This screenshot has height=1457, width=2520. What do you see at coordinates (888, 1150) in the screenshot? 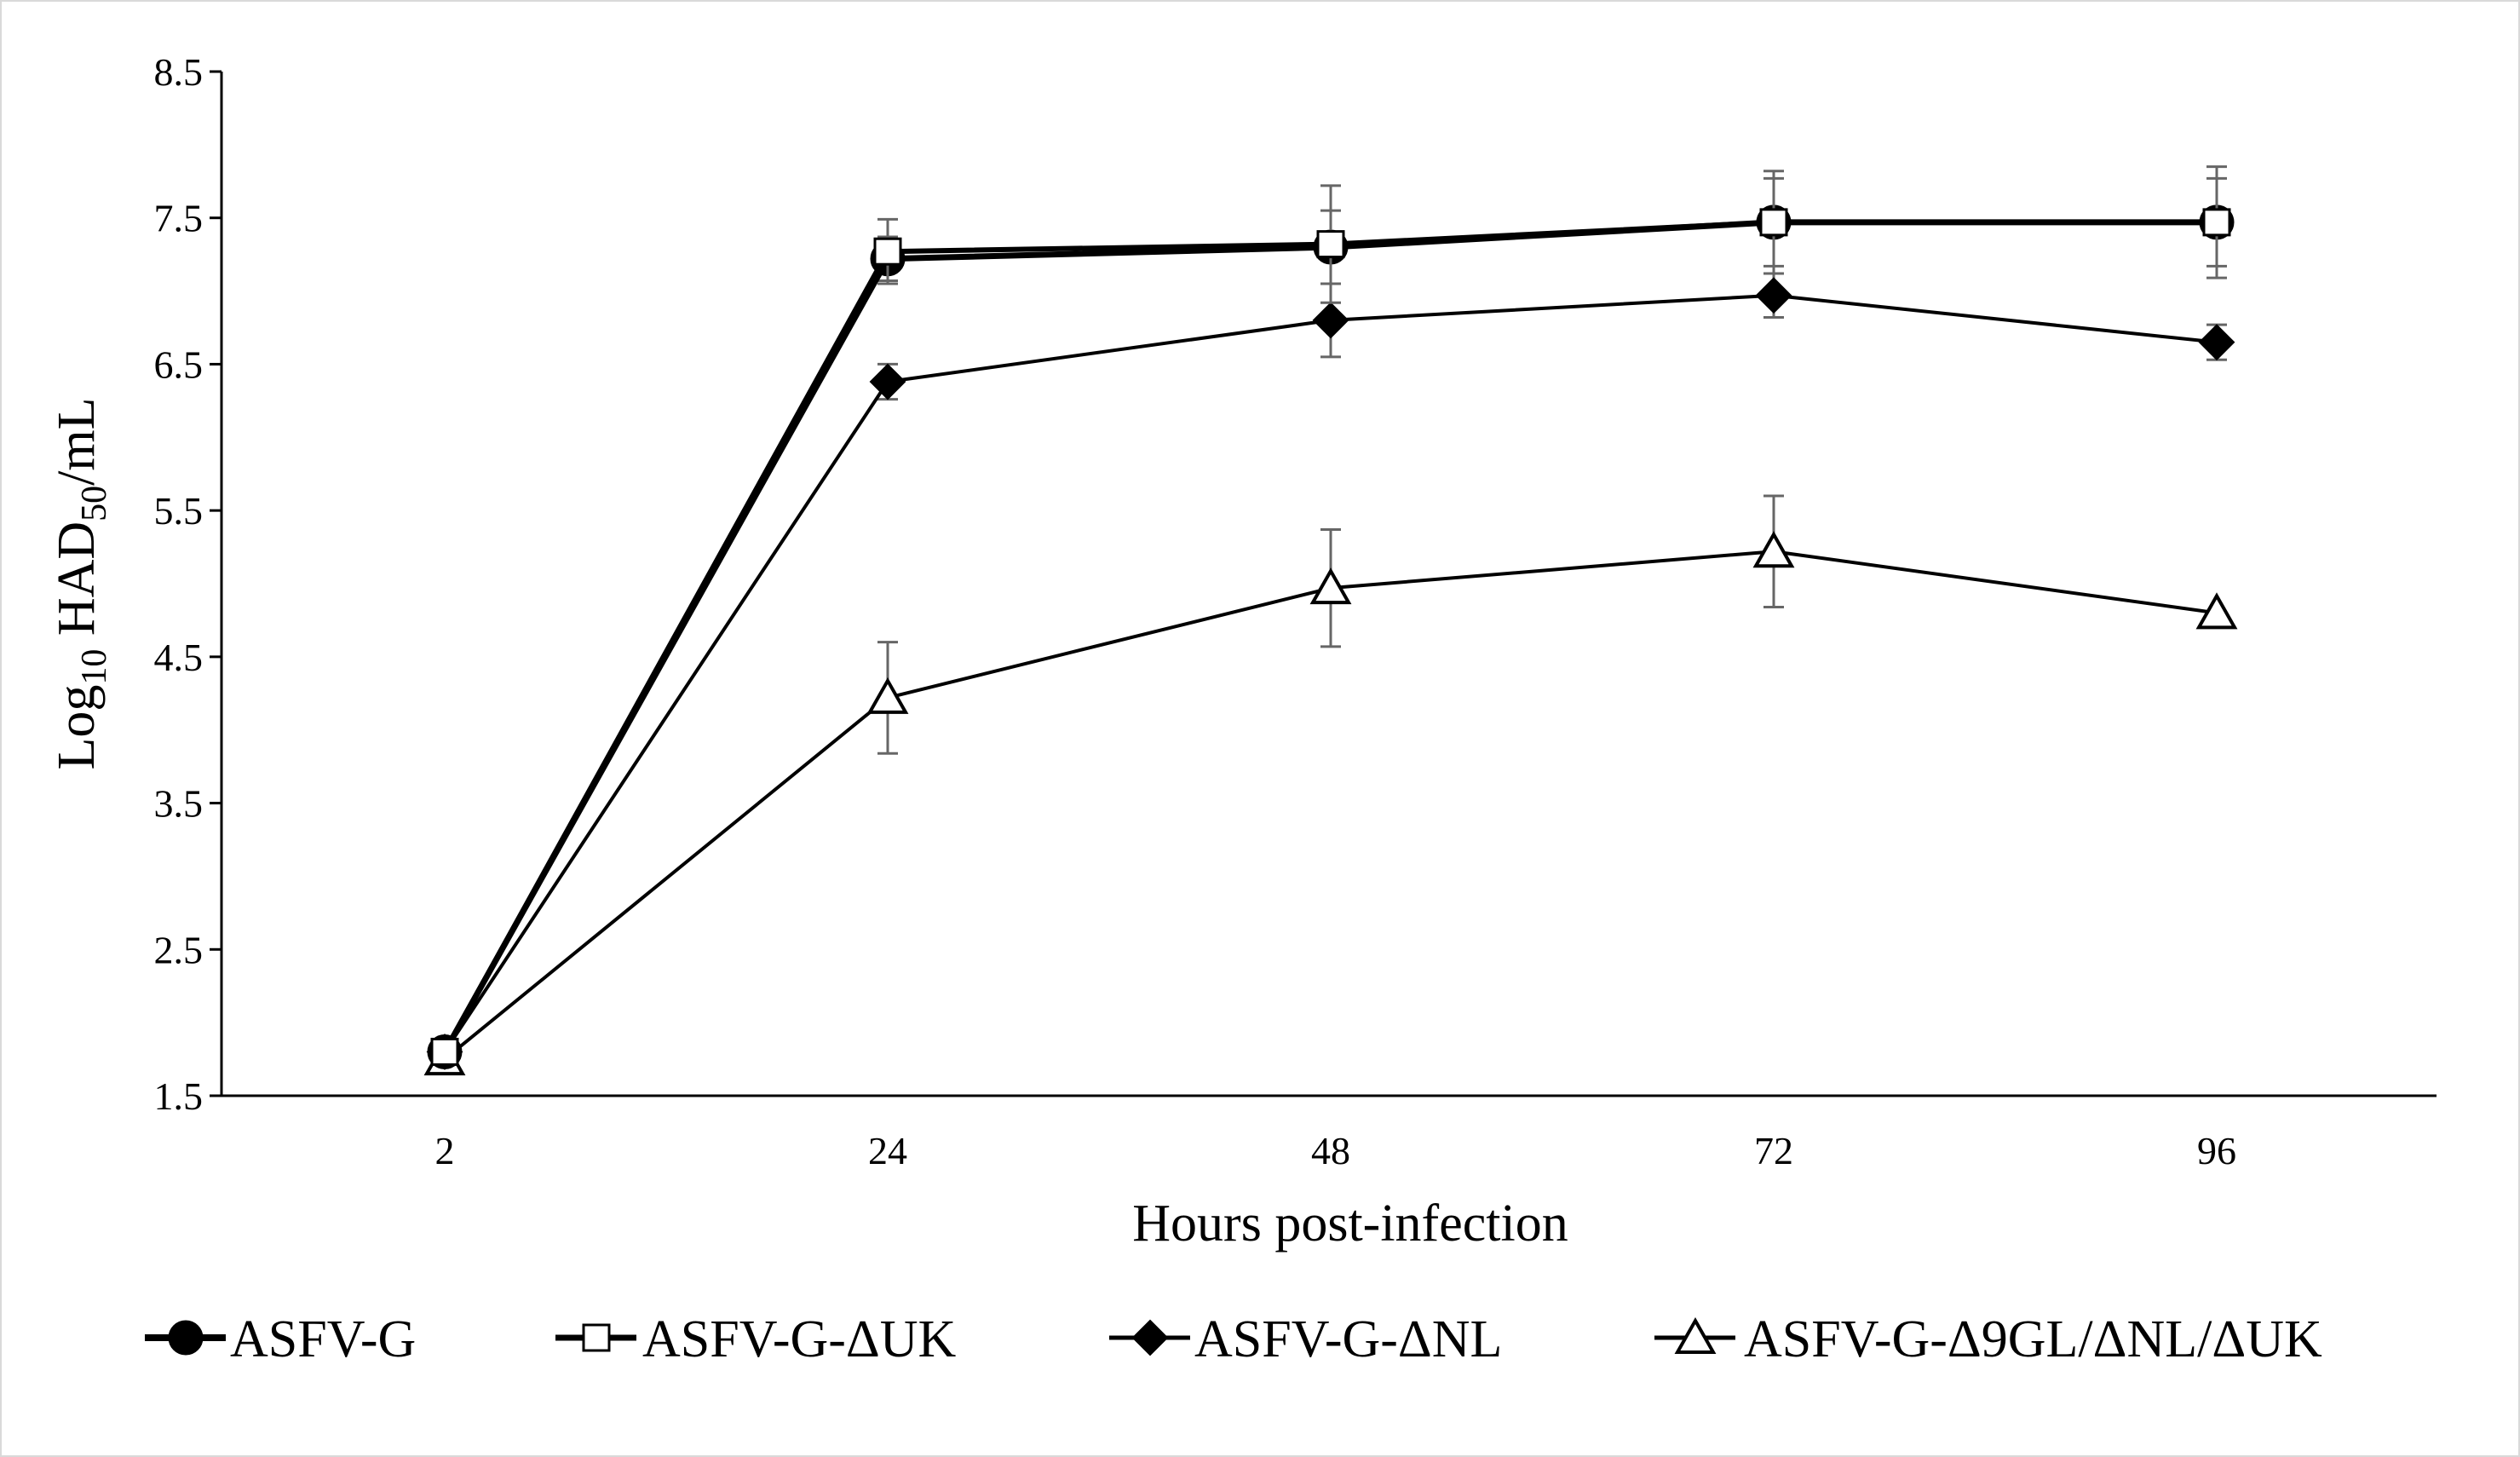
I see `x-tick-label: 24` at bounding box center [888, 1150].